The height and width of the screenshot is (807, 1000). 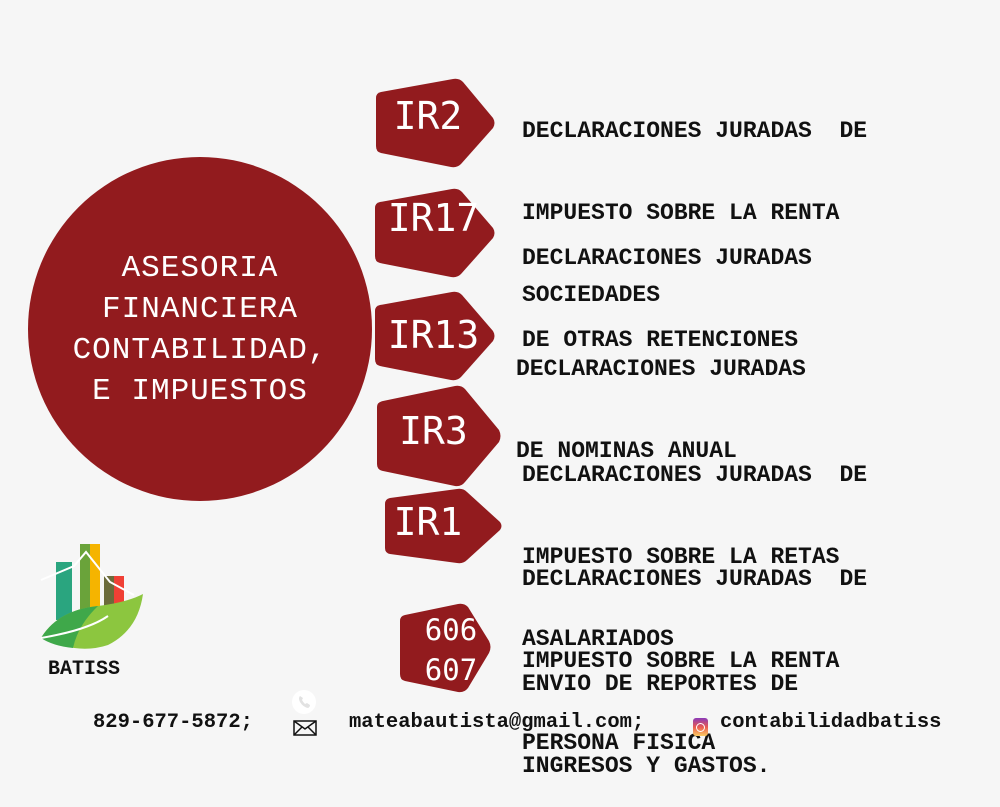 I want to click on tag-ir13: IR13, so click(x=433, y=336).